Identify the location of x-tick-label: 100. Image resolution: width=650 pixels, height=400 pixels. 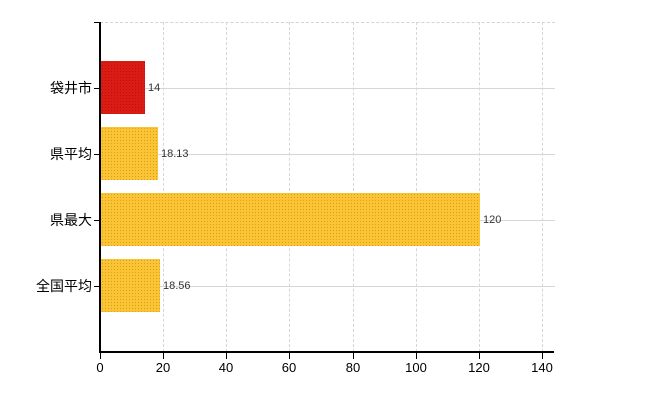
(416, 367).